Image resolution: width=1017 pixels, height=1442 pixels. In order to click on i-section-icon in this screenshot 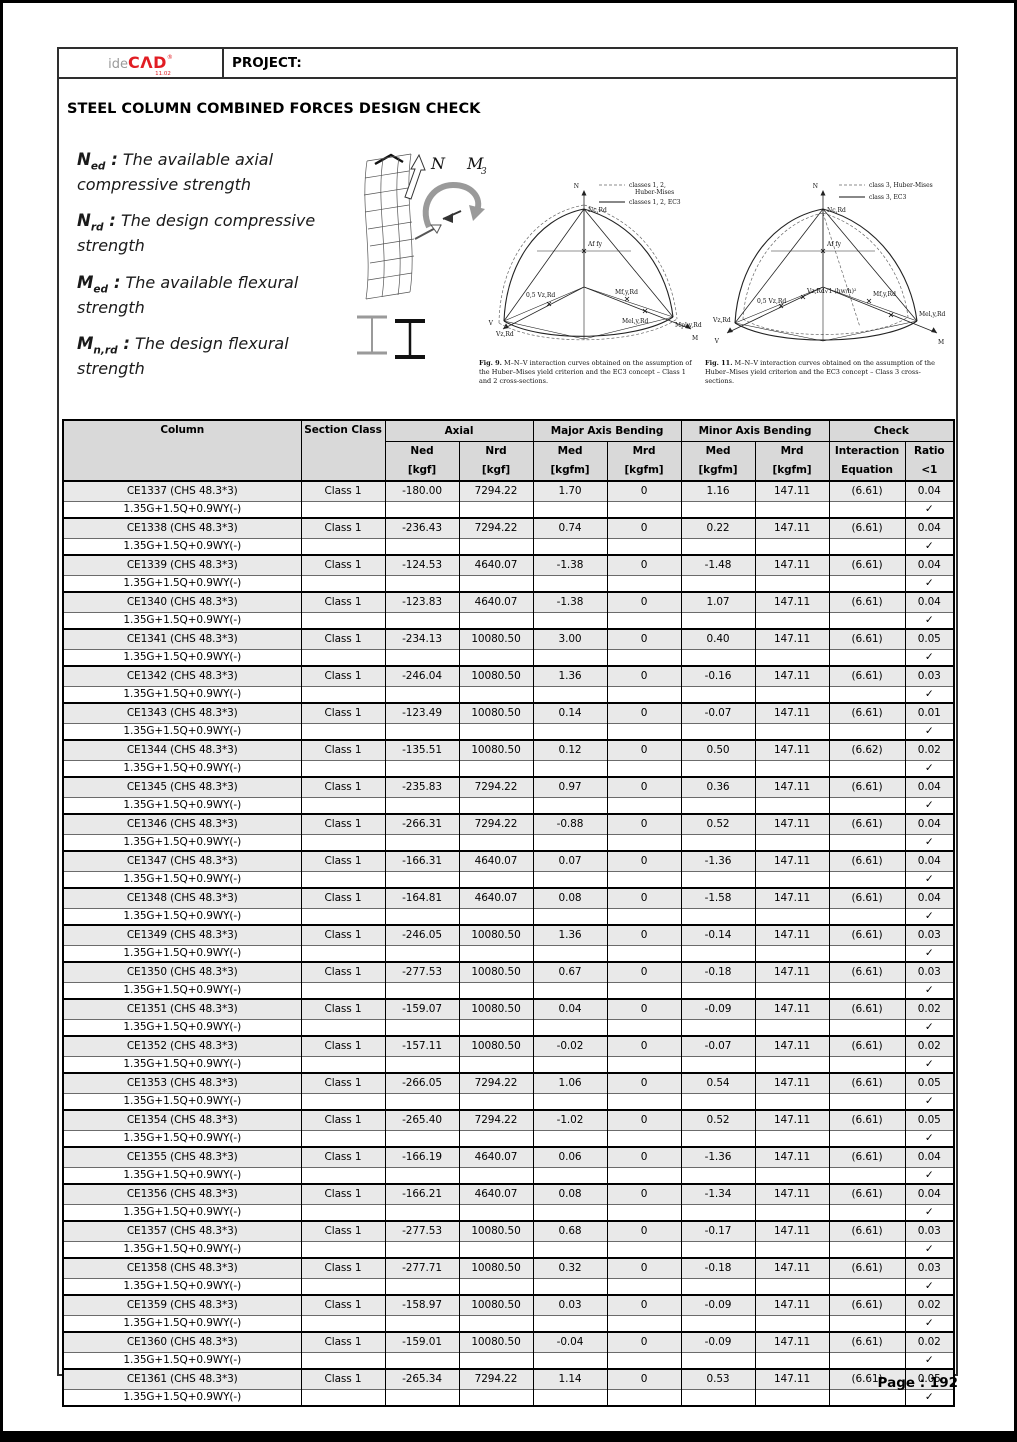, I will do `click(391, 337)`.